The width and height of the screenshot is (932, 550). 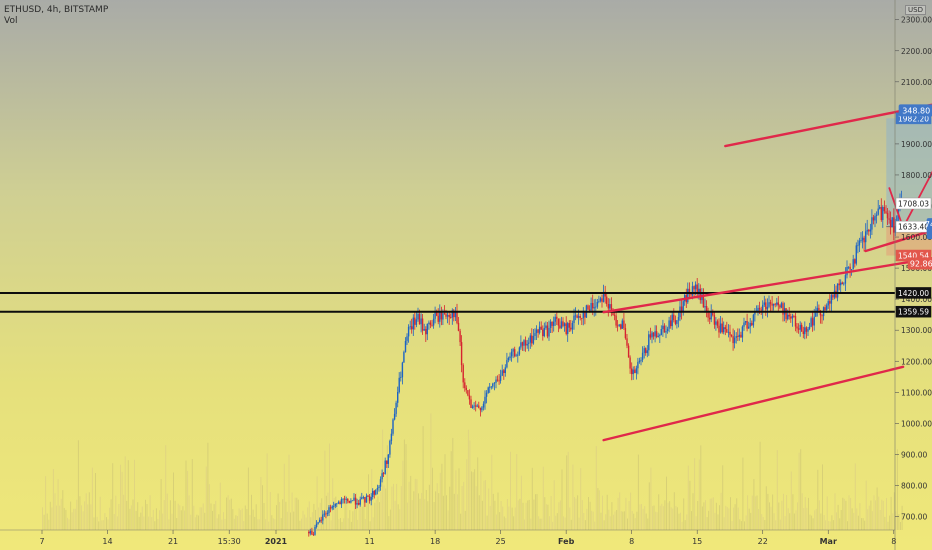 I want to click on price-tick-label: 800.00, so click(x=914, y=485).